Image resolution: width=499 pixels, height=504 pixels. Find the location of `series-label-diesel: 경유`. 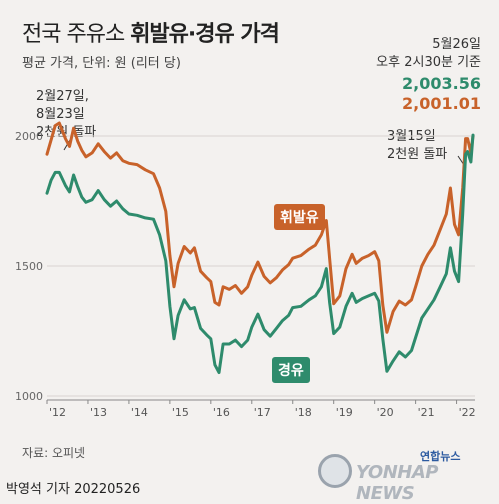

series-label-diesel: 경유 is located at coordinates (291, 370).